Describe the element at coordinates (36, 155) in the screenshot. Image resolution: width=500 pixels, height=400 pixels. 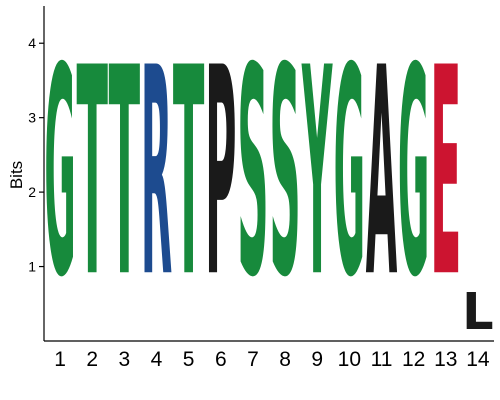
I see `y-ticks: 1 2 3 4` at that location.